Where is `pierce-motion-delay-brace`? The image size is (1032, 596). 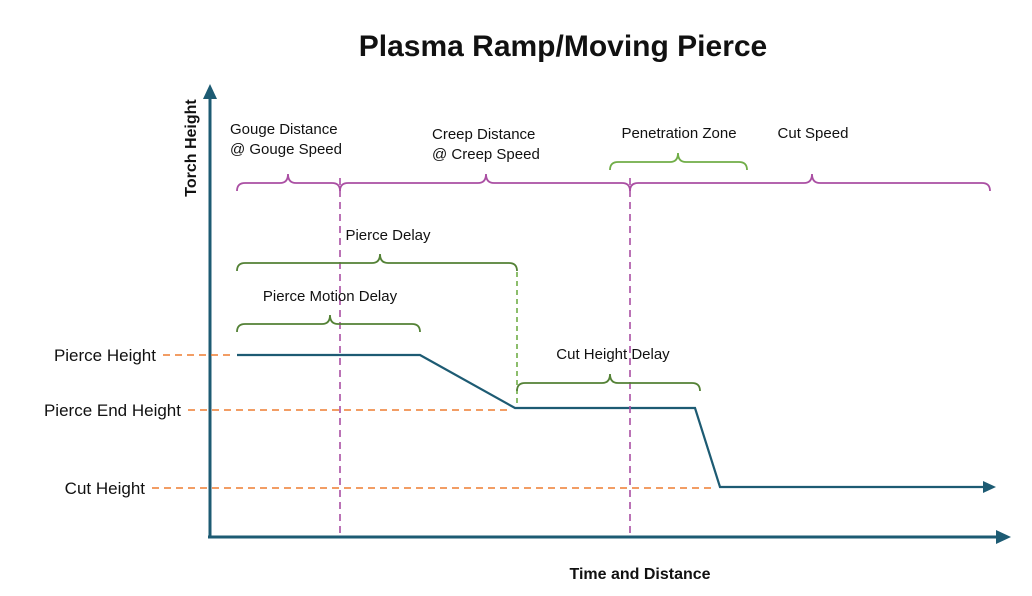
pierce-motion-delay-brace is located at coordinates (328, 323).